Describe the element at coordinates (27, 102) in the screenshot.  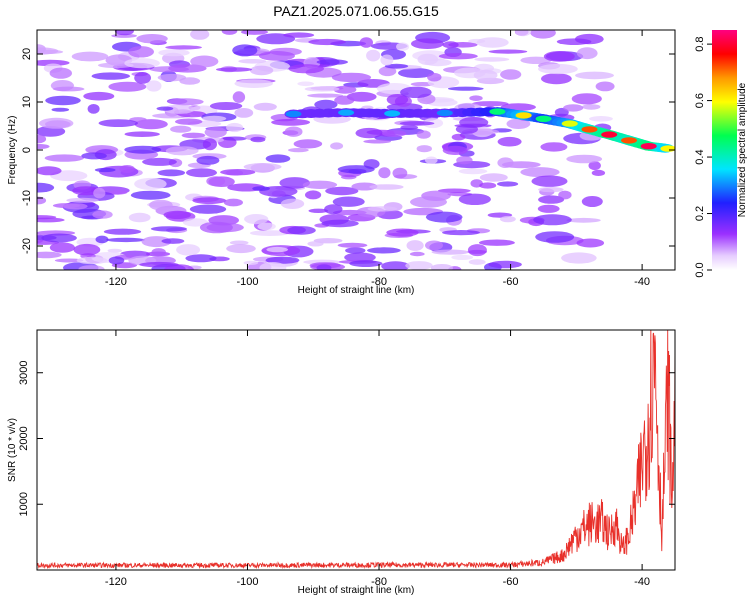
I see `spectrogram-y-tick-label: 10` at that location.